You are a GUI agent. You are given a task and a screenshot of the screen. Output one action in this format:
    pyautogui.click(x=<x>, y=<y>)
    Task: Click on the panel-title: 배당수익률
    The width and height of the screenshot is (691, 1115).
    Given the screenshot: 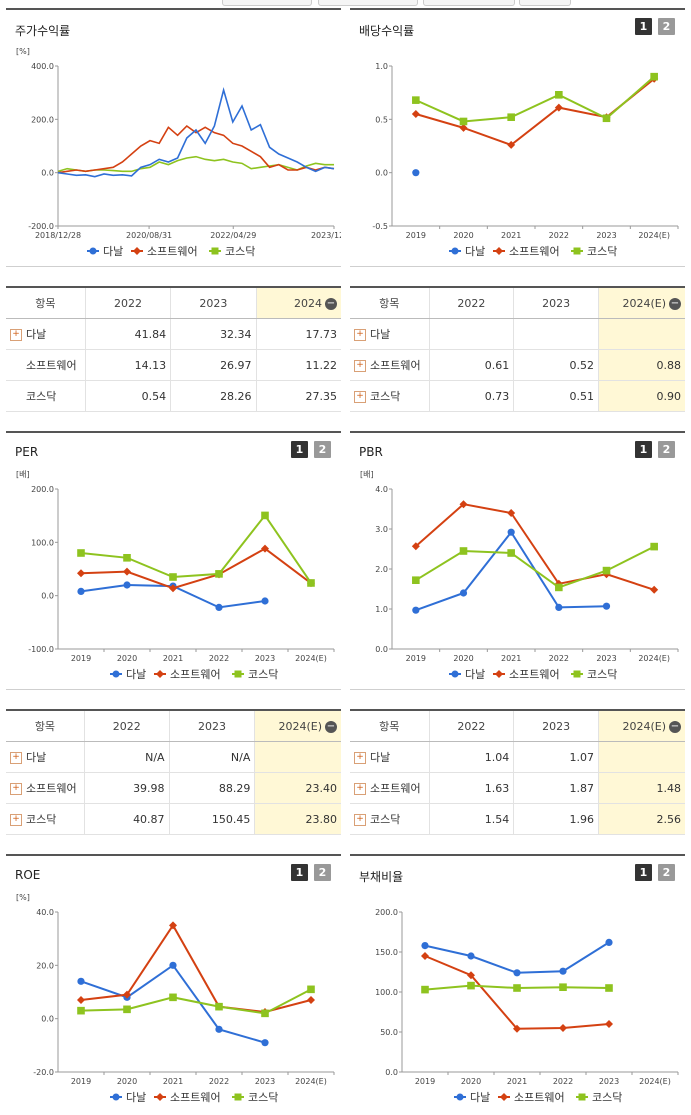 What is the action you would take?
    pyautogui.click(x=387, y=31)
    